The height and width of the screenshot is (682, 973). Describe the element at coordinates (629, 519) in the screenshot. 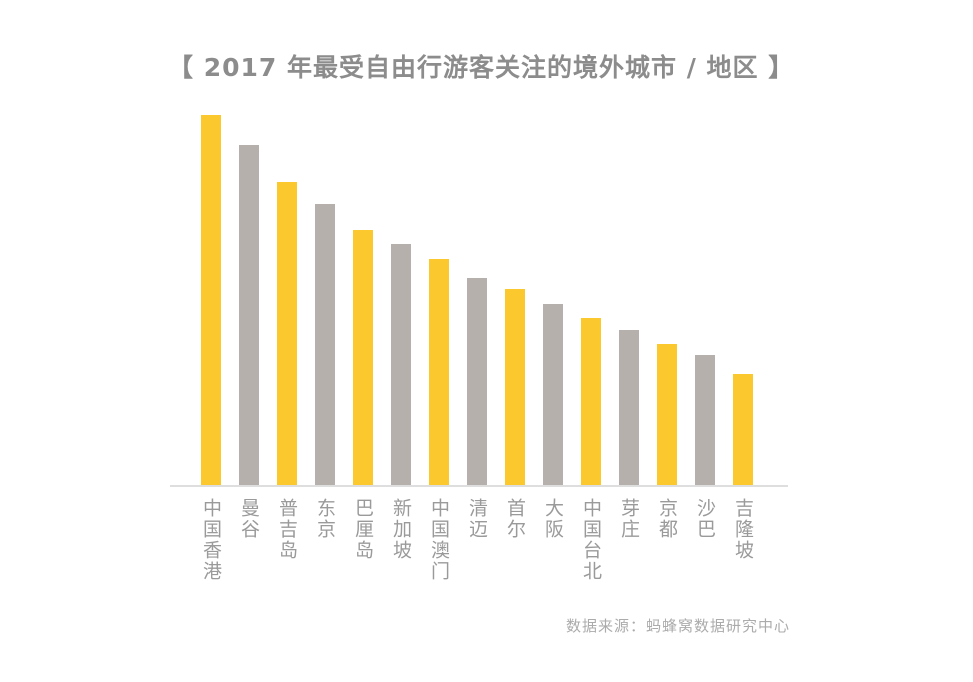

I see `category-label-12: 芽庄` at that location.